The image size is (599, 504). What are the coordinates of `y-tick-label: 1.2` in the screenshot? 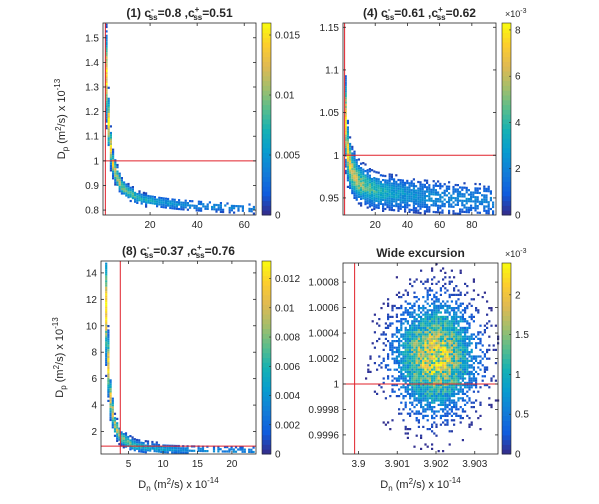 It's located at (92, 112).